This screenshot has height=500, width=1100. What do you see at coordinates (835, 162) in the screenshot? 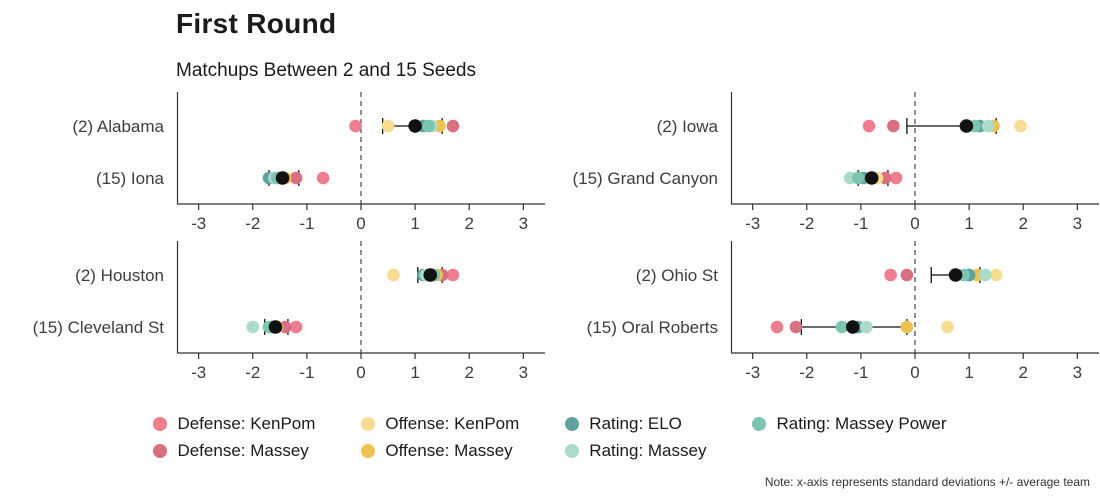
I see `panel-svg: -3 -2 -1 0 1 2 3 (2) Iowa (15) Grand Canyon` at bounding box center [835, 162].